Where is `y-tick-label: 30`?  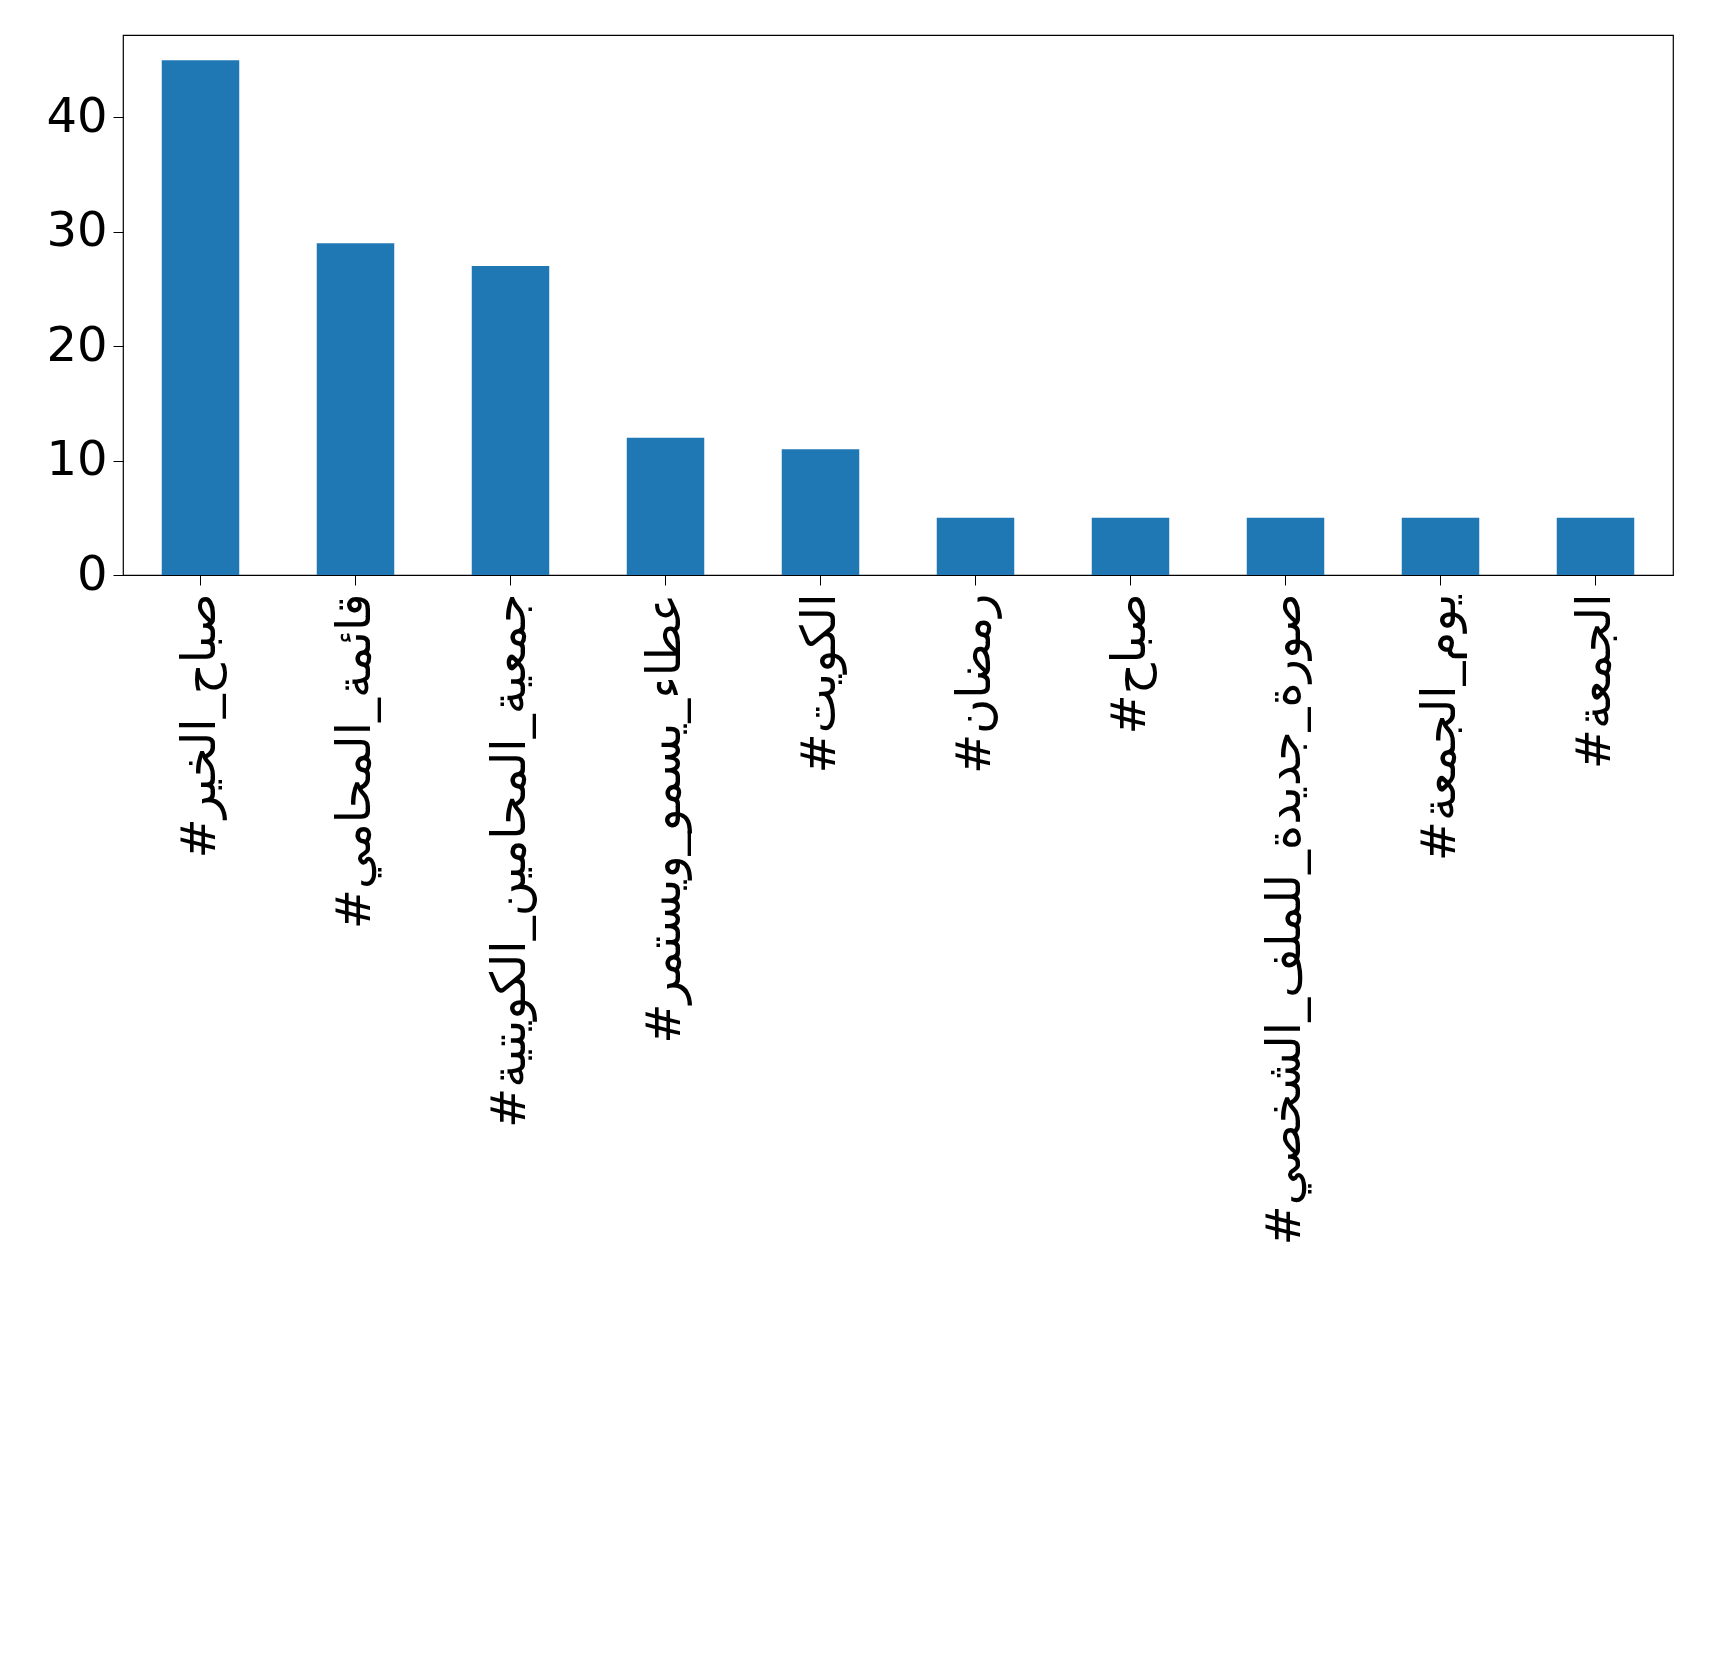
y-tick-label: 30 is located at coordinates (77, 229).